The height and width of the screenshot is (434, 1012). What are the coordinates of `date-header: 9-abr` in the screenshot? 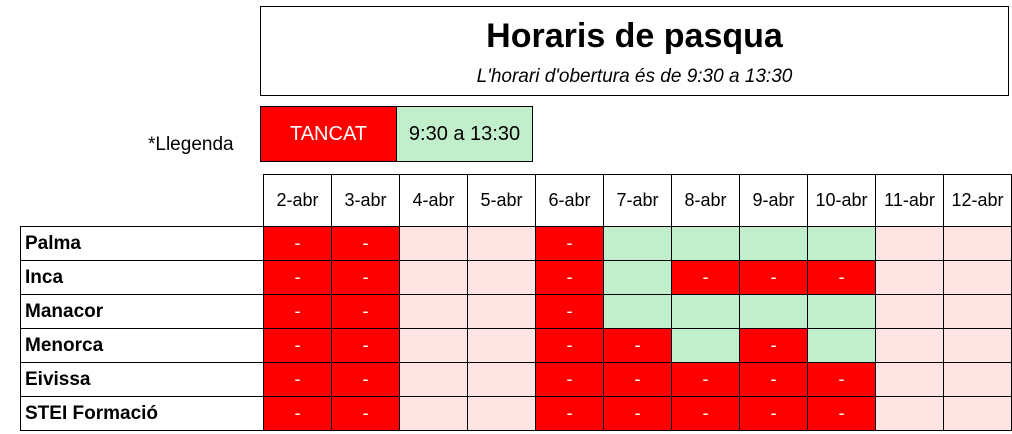 It's located at (773, 200).